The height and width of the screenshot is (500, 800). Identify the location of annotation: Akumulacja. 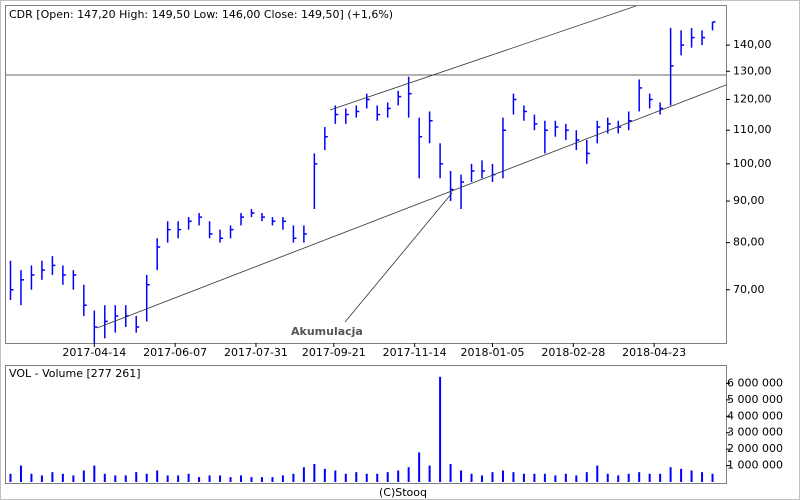
(327, 331).